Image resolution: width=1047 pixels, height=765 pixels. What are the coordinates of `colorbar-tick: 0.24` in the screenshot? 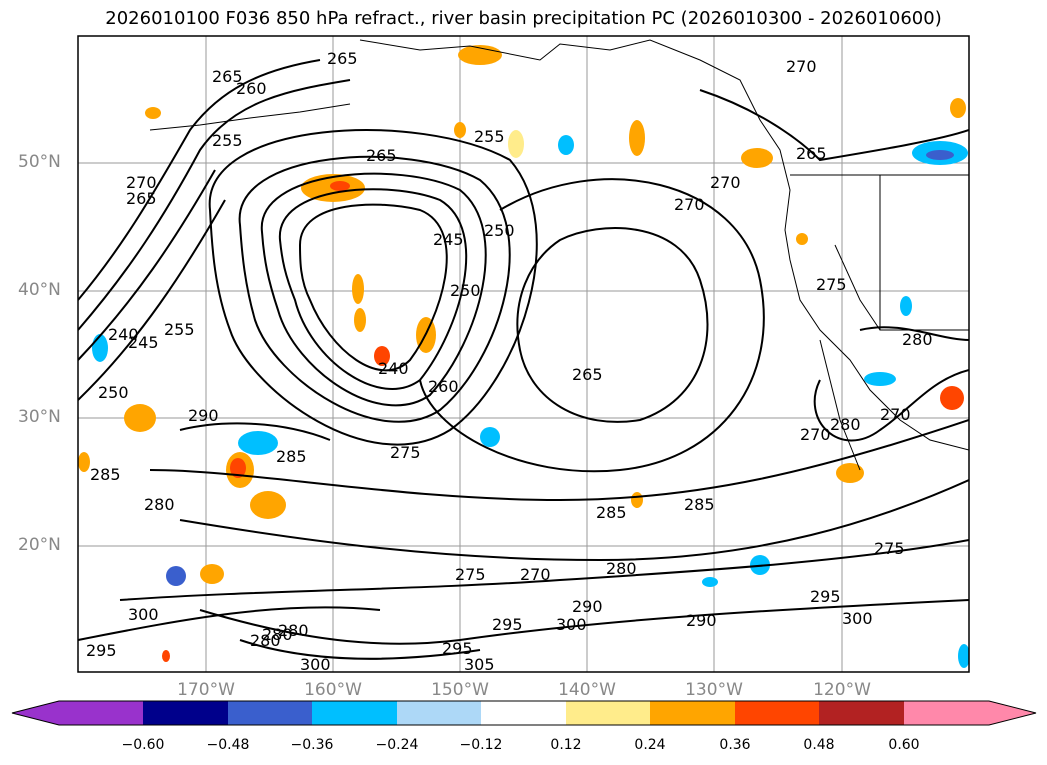 It's located at (650, 745).